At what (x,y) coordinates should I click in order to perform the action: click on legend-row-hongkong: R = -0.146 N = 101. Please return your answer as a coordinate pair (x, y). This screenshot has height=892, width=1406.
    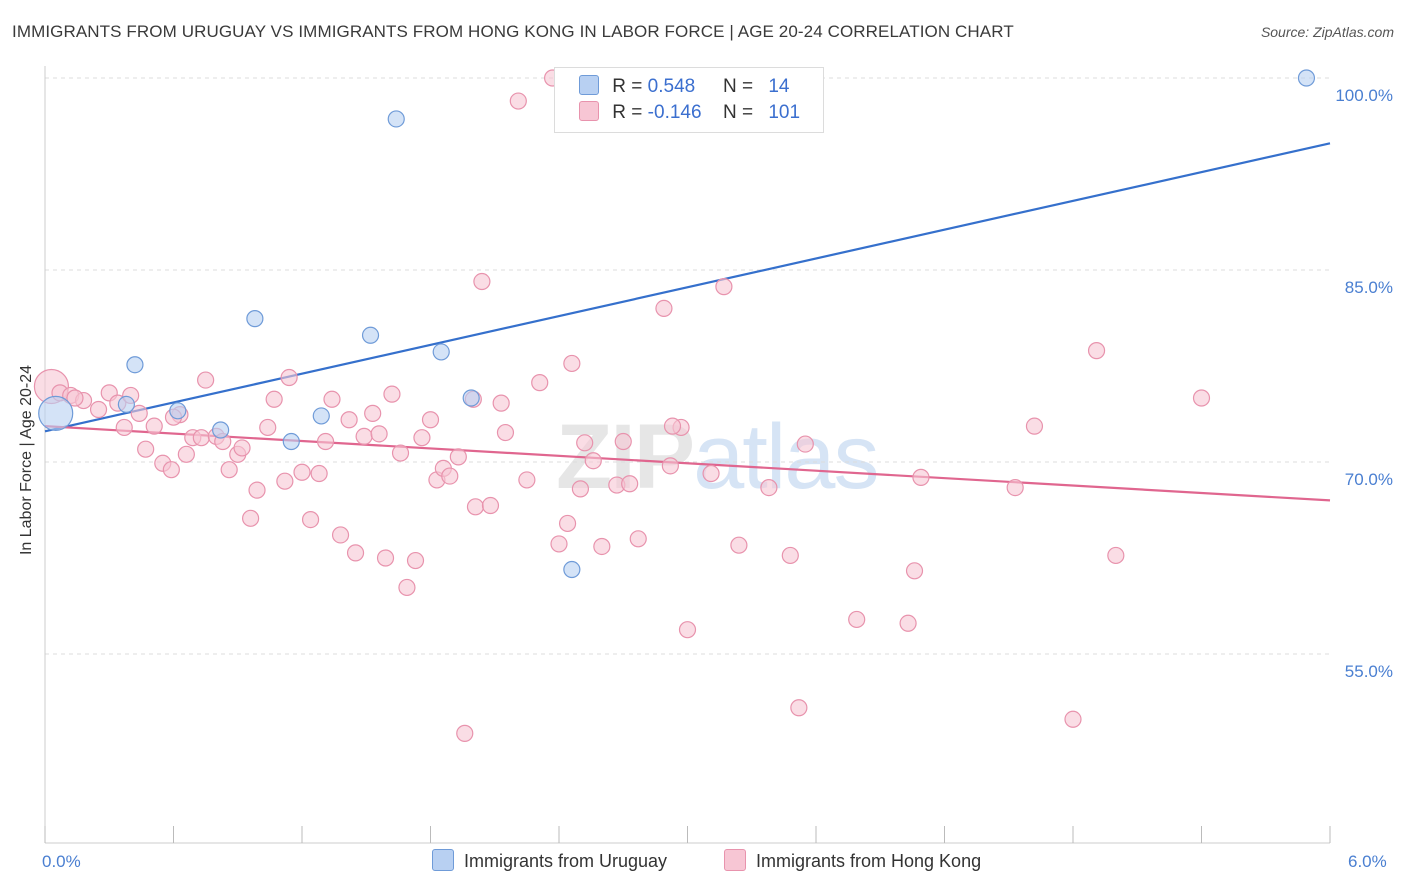
    Looking at the image, I should click on (690, 112).